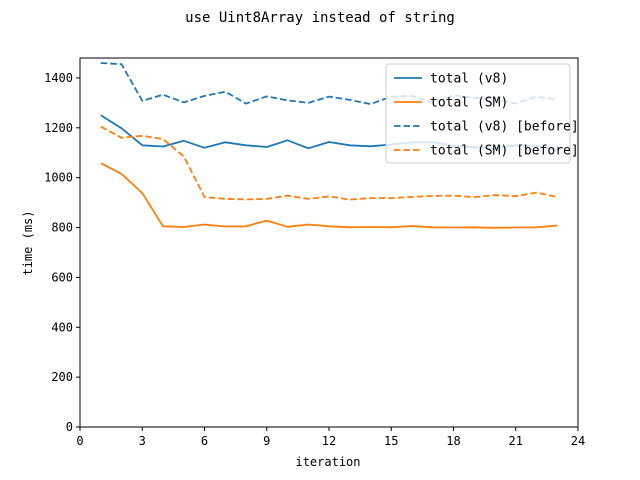 The width and height of the screenshot is (640, 480). Describe the element at coordinates (478, 113) in the screenshot. I see `legend-box` at that location.